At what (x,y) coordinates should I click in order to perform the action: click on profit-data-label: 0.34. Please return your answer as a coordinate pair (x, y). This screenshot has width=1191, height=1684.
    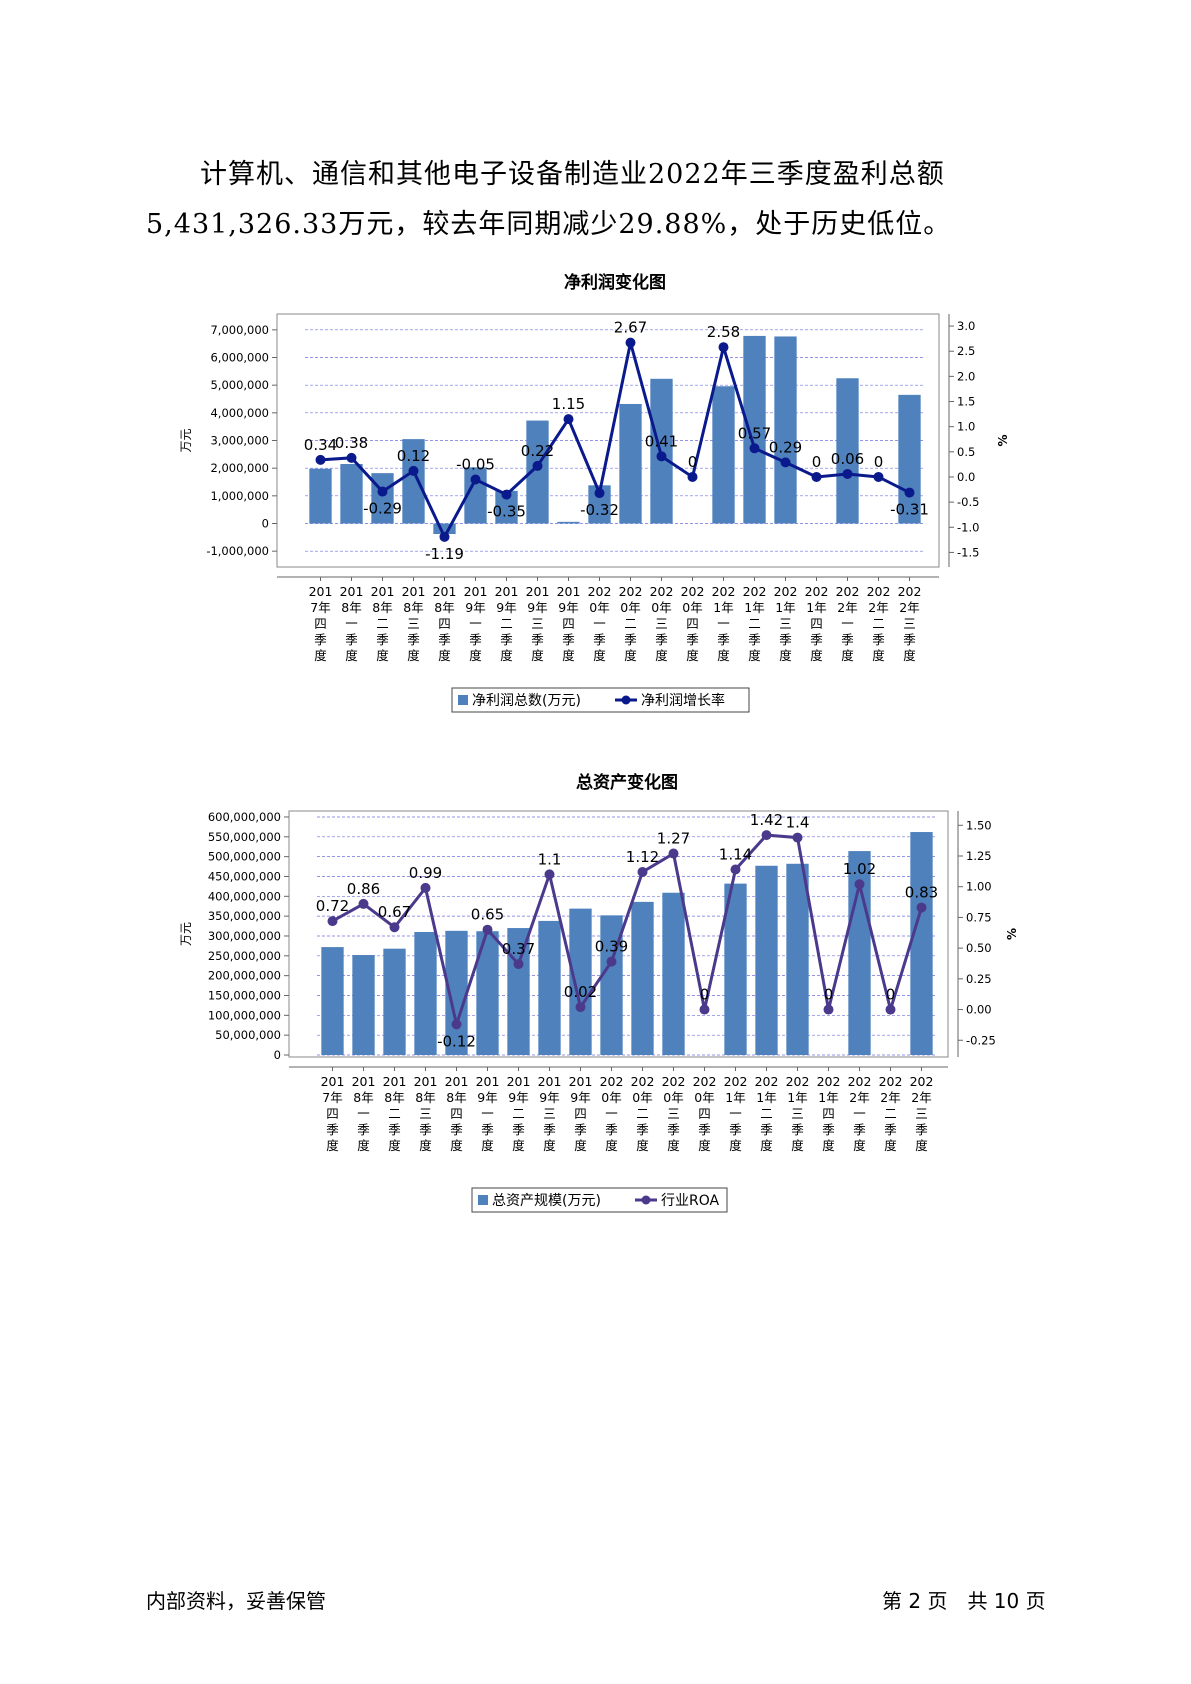
    Looking at the image, I should click on (320, 445).